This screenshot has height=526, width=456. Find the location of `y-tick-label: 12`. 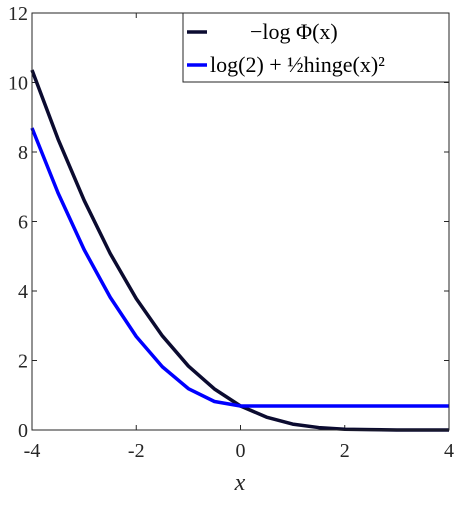

y-tick-label: 12 is located at coordinates (18, 14).